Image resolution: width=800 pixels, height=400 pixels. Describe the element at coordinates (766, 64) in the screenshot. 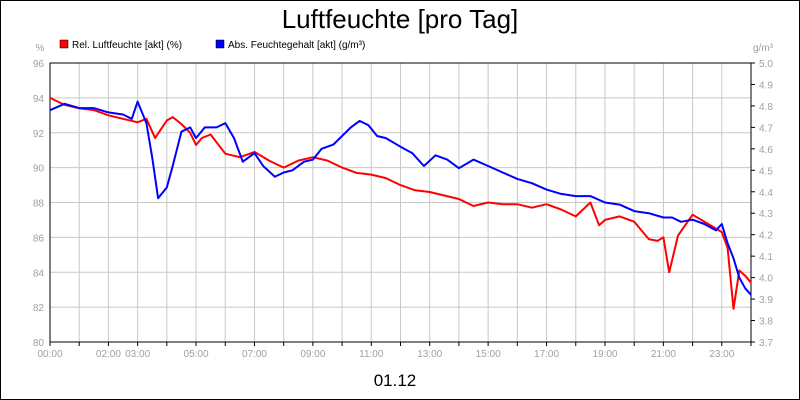

I see `right-tick-label: 5.0` at that location.